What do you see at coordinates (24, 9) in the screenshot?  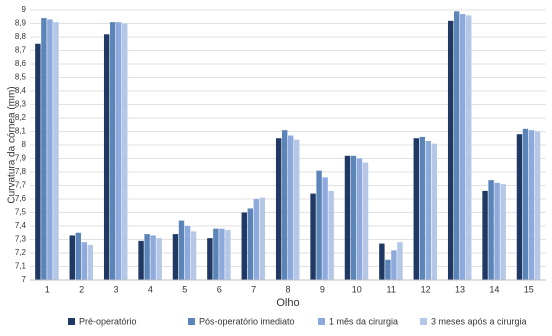 I see `y-tick-label: 9` at bounding box center [24, 9].